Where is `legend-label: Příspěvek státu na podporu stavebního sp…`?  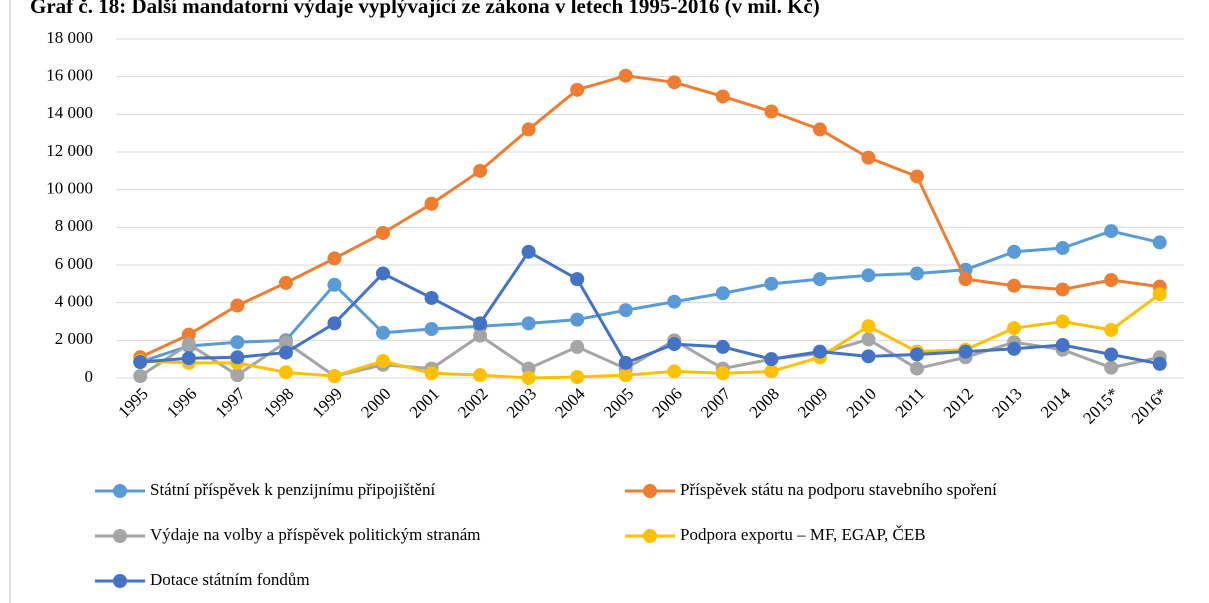 legend-label: Příspěvek státu na podporu stavebního sp… is located at coordinates (838, 489).